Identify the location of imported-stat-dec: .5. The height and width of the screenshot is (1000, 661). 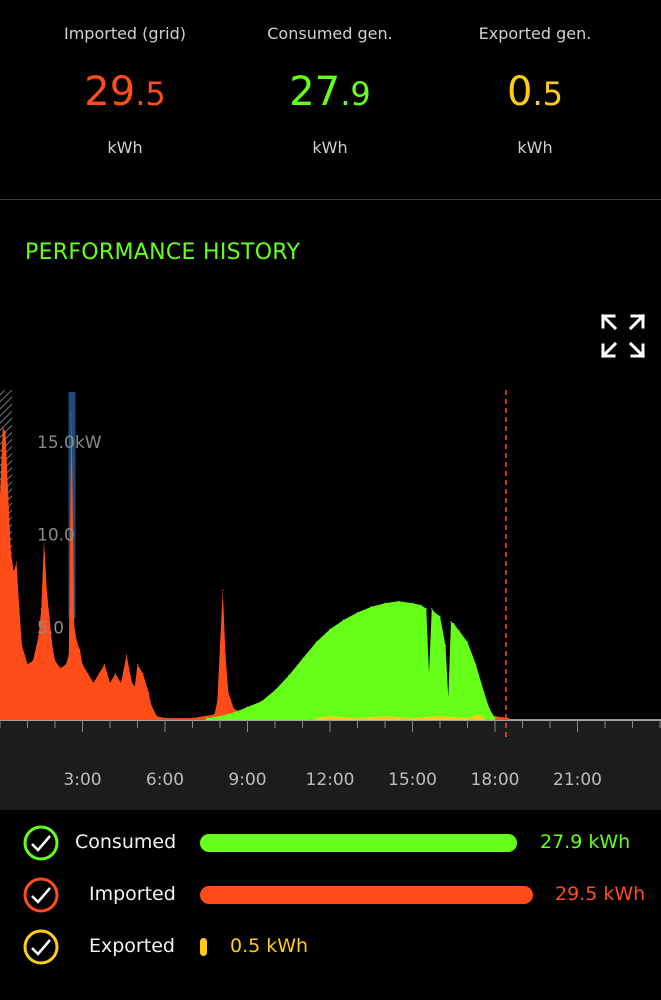
(150, 94).